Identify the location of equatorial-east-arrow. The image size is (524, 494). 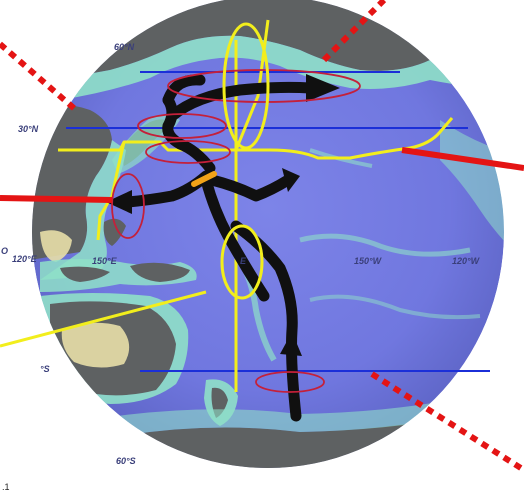
(250, 188).